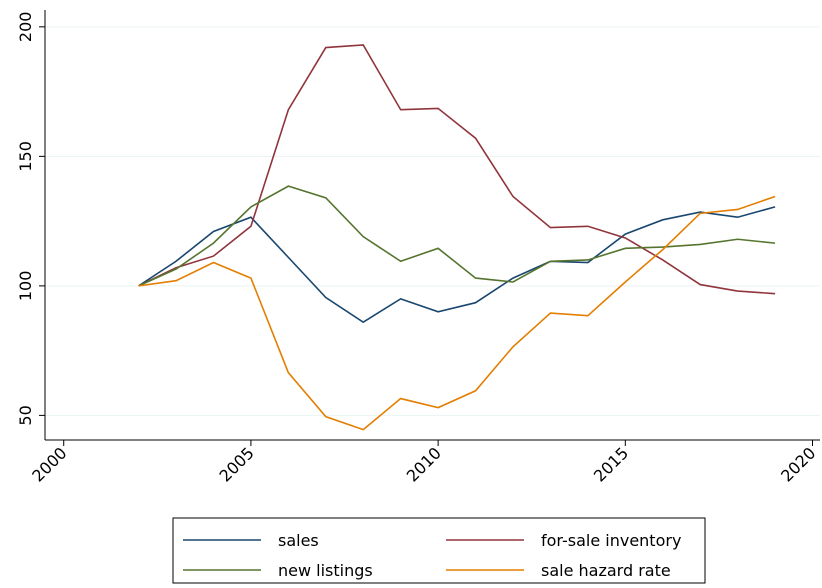 The image size is (822, 588). I want to click on legend-box, so click(439, 550).